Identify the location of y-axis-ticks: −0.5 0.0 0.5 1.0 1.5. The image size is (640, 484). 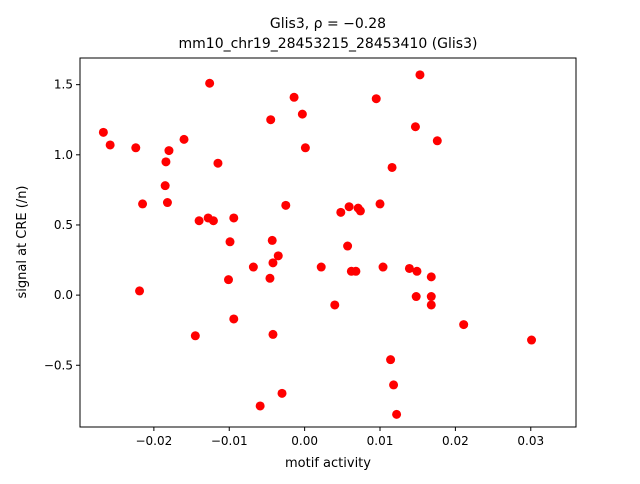
(62, 225).